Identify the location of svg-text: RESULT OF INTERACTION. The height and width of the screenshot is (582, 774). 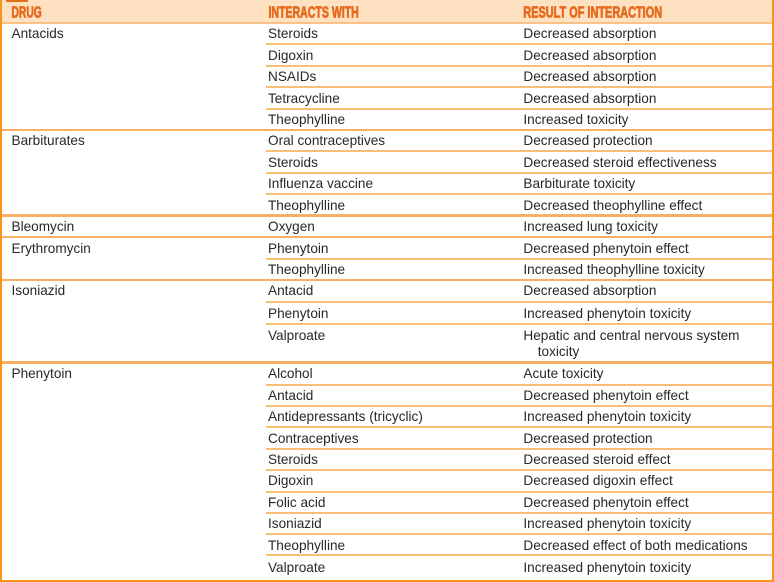
(592, 13).